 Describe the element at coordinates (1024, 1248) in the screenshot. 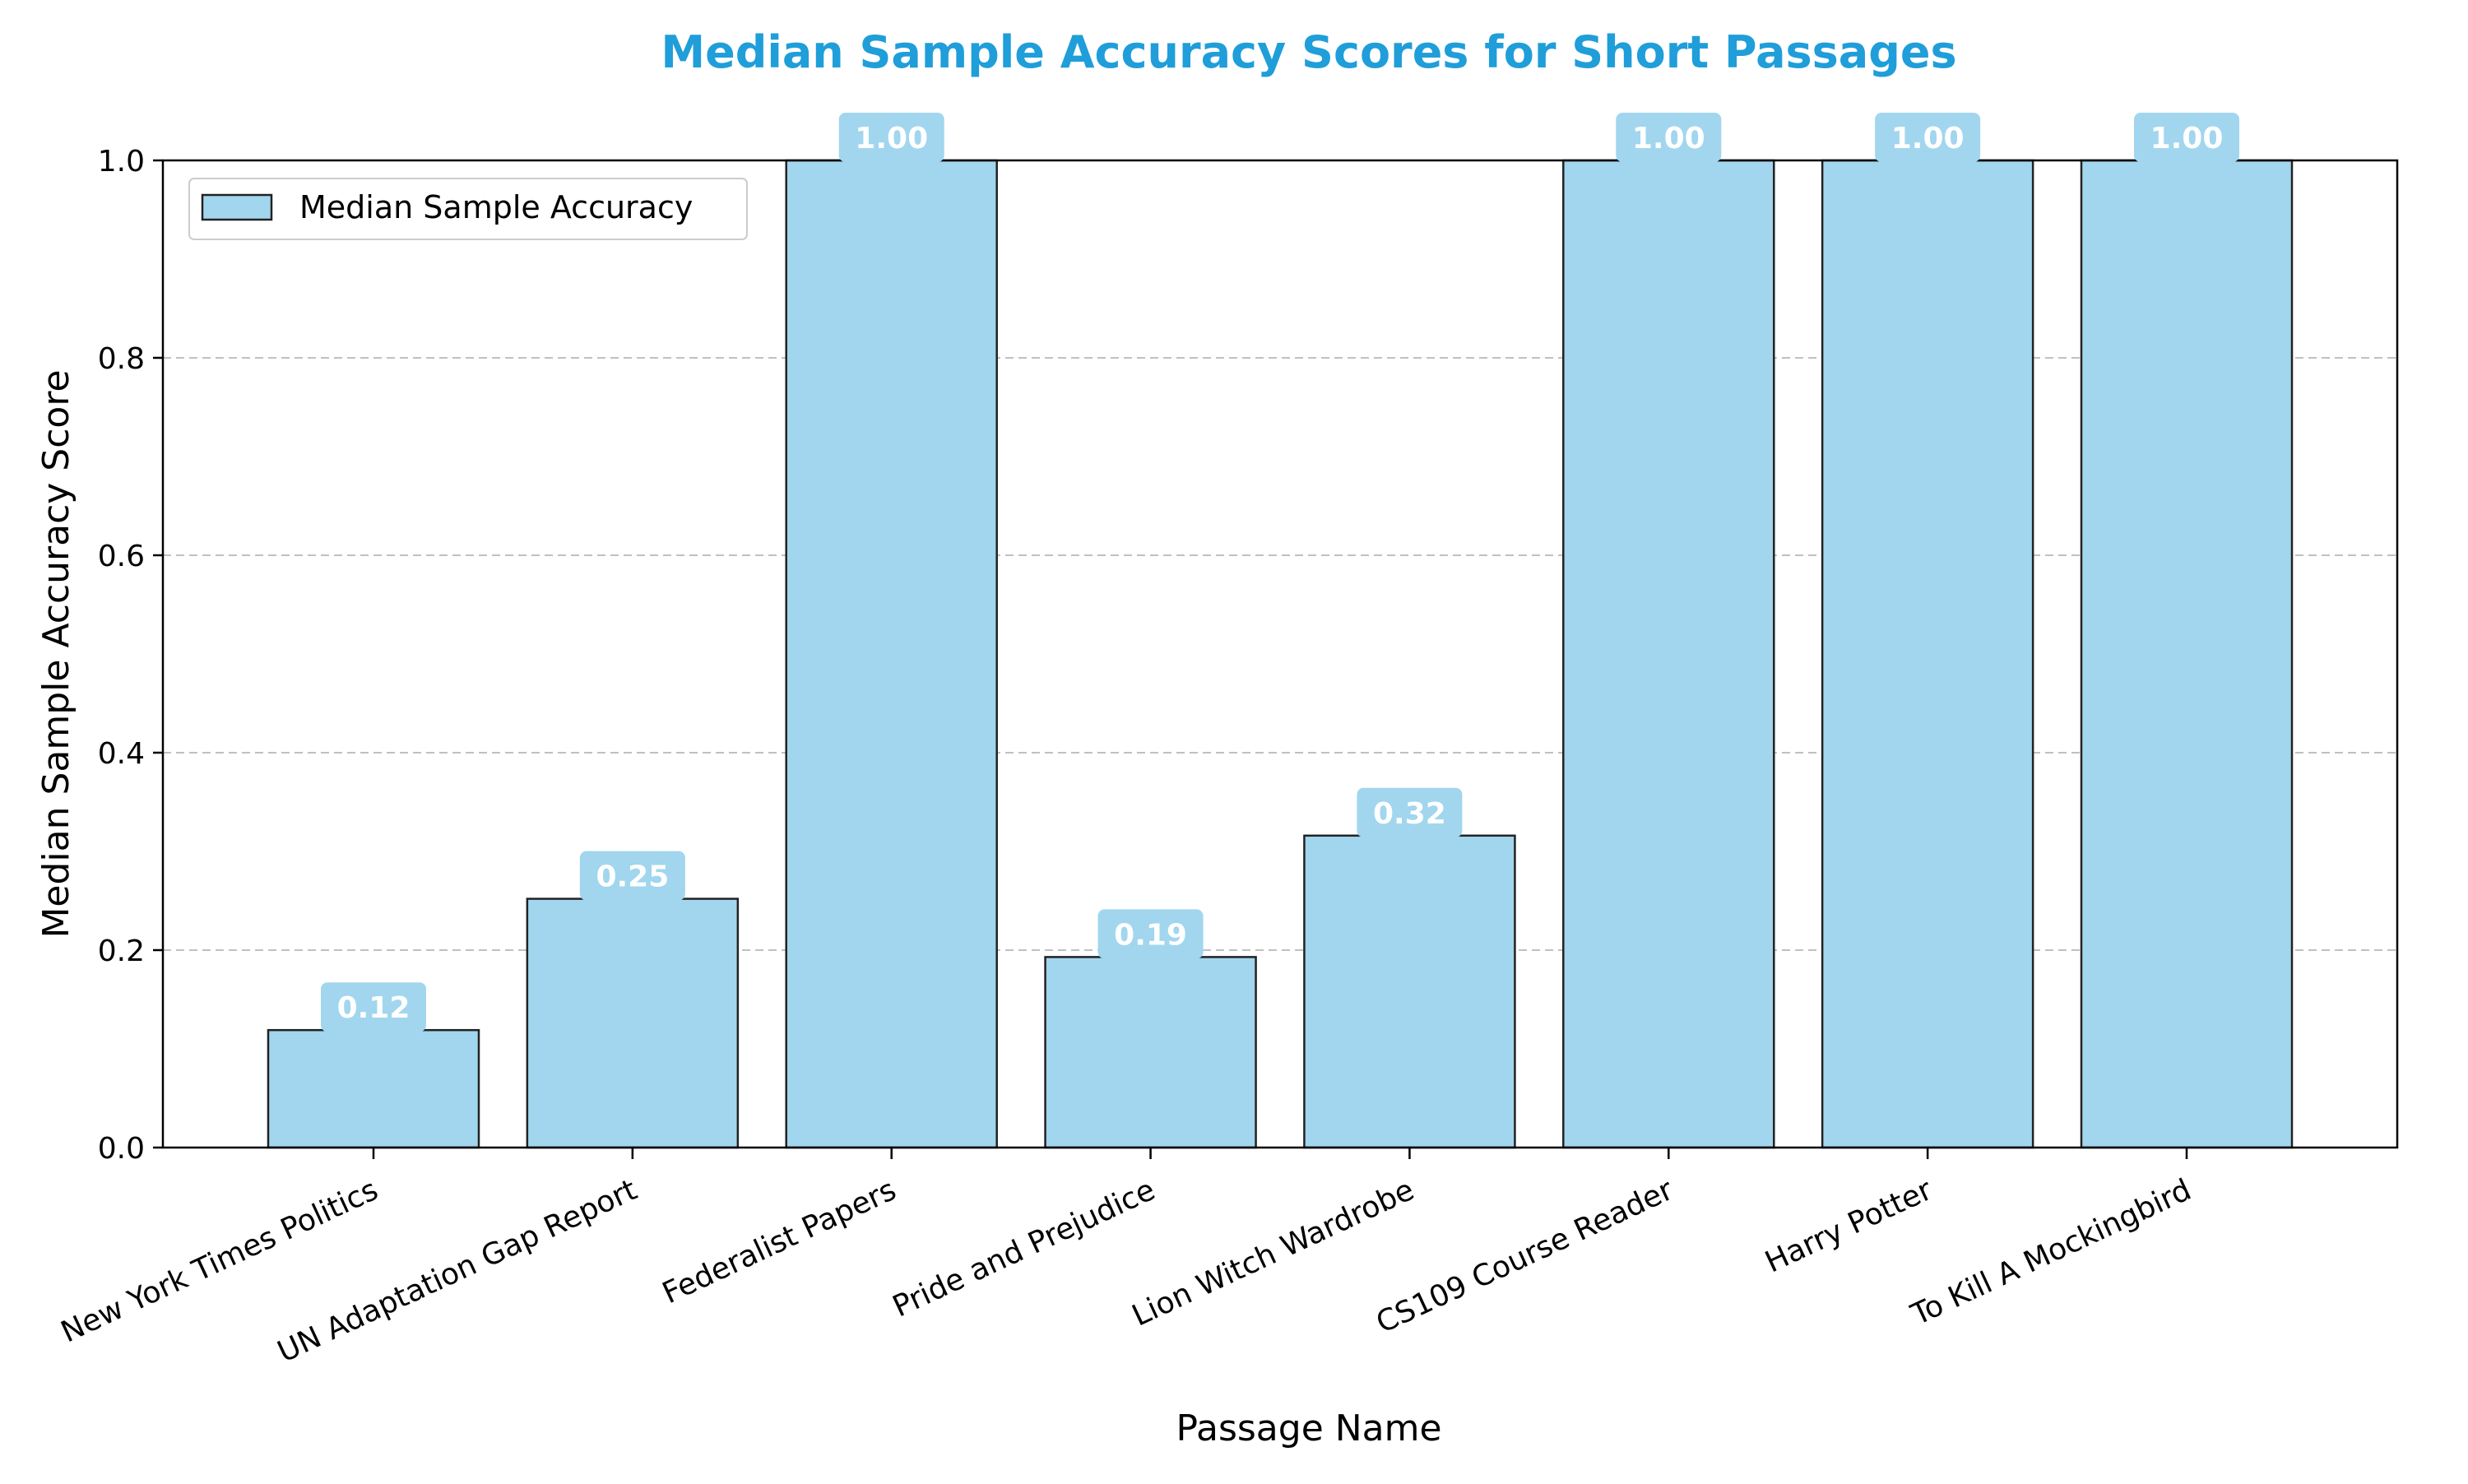

I see `x-tick-label: Pride and Prejudice` at that location.